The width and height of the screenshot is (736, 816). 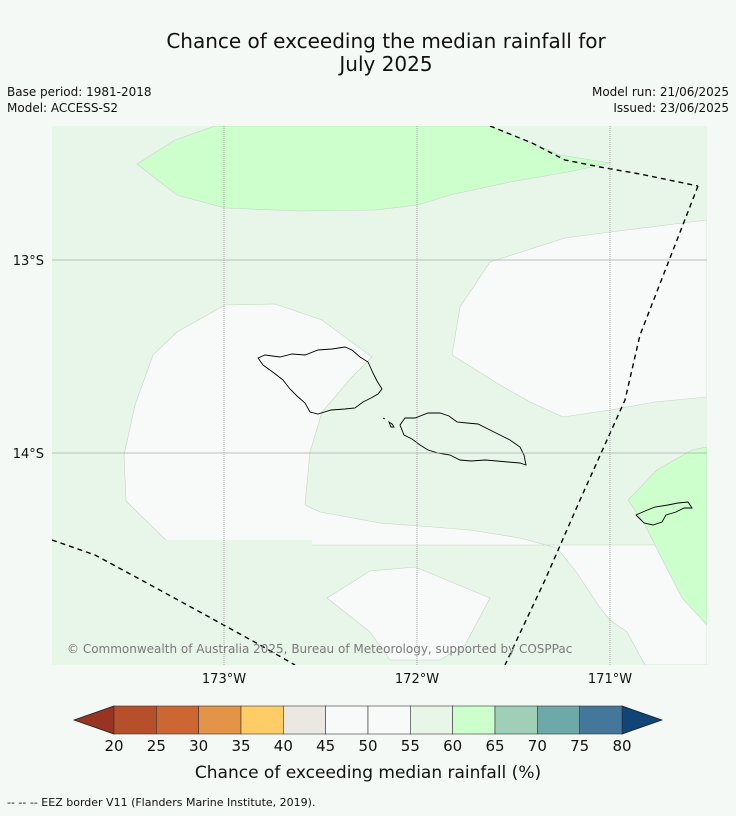 What do you see at coordinates (452, 746) in the screenshot?
I see `colorbar-tick-label: 60` at bounding box center [452, 746].